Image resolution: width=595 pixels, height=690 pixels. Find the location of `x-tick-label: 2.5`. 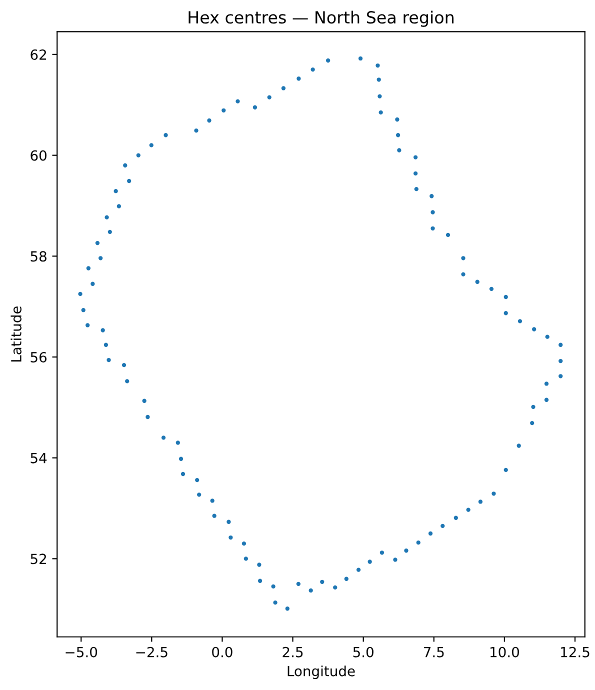

x-tick-label: 2.5 is located at coordinates (292, 652).